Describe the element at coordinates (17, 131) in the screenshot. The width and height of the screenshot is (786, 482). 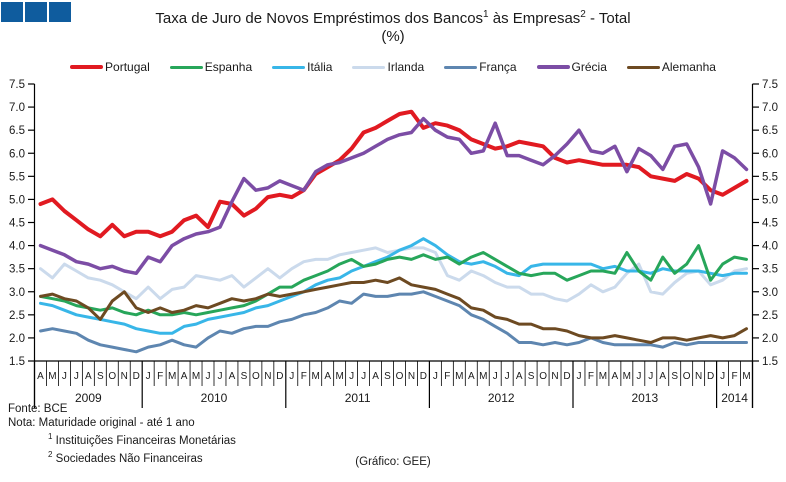
I see `y-tick-label-left: 6.5` at that location.